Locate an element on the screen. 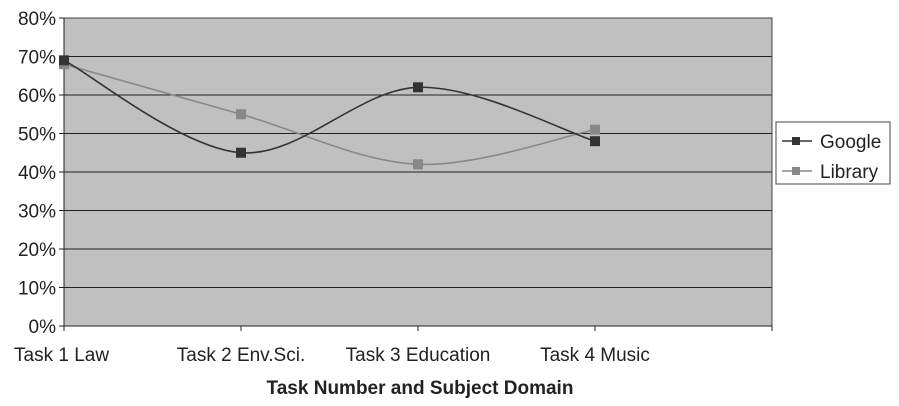 Image resolution: width=899 pixels, height=406 pixels. y-tick-label: 20% is located at coordinates (37, 250).